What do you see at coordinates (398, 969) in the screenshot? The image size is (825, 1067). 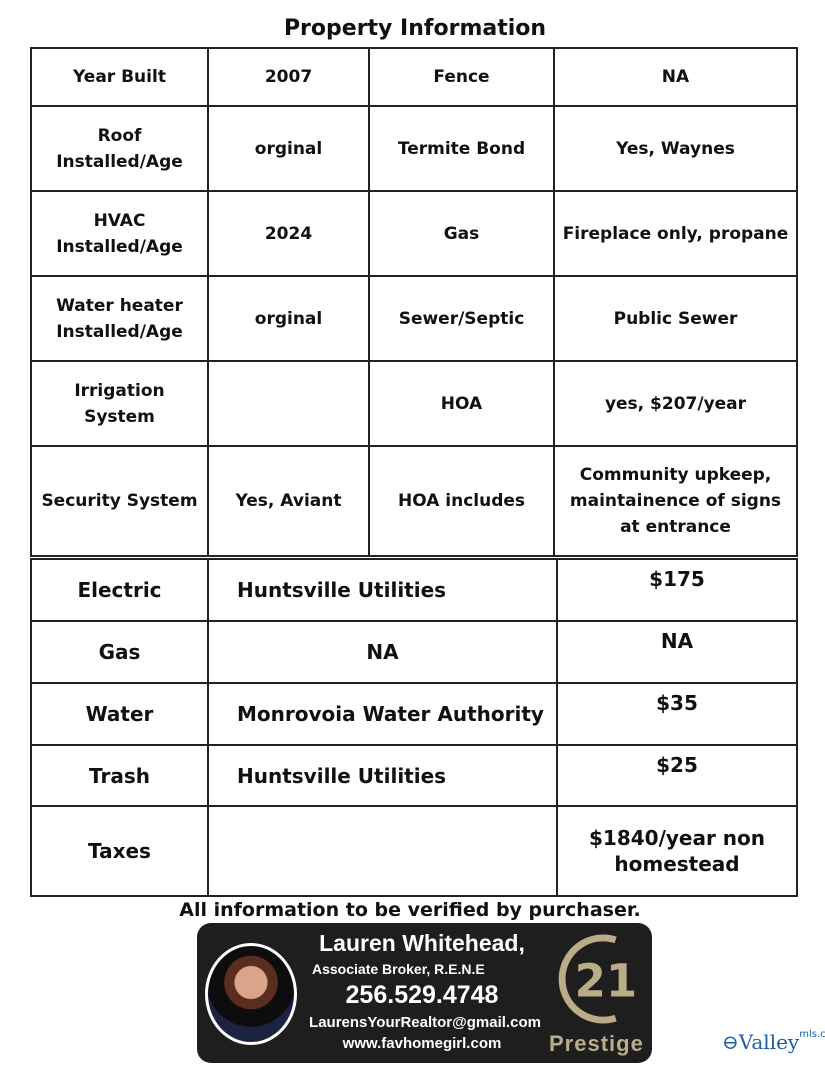 I see `agent-role: Associate Broker, R.E.N.E` at bounding box center [398, 969].